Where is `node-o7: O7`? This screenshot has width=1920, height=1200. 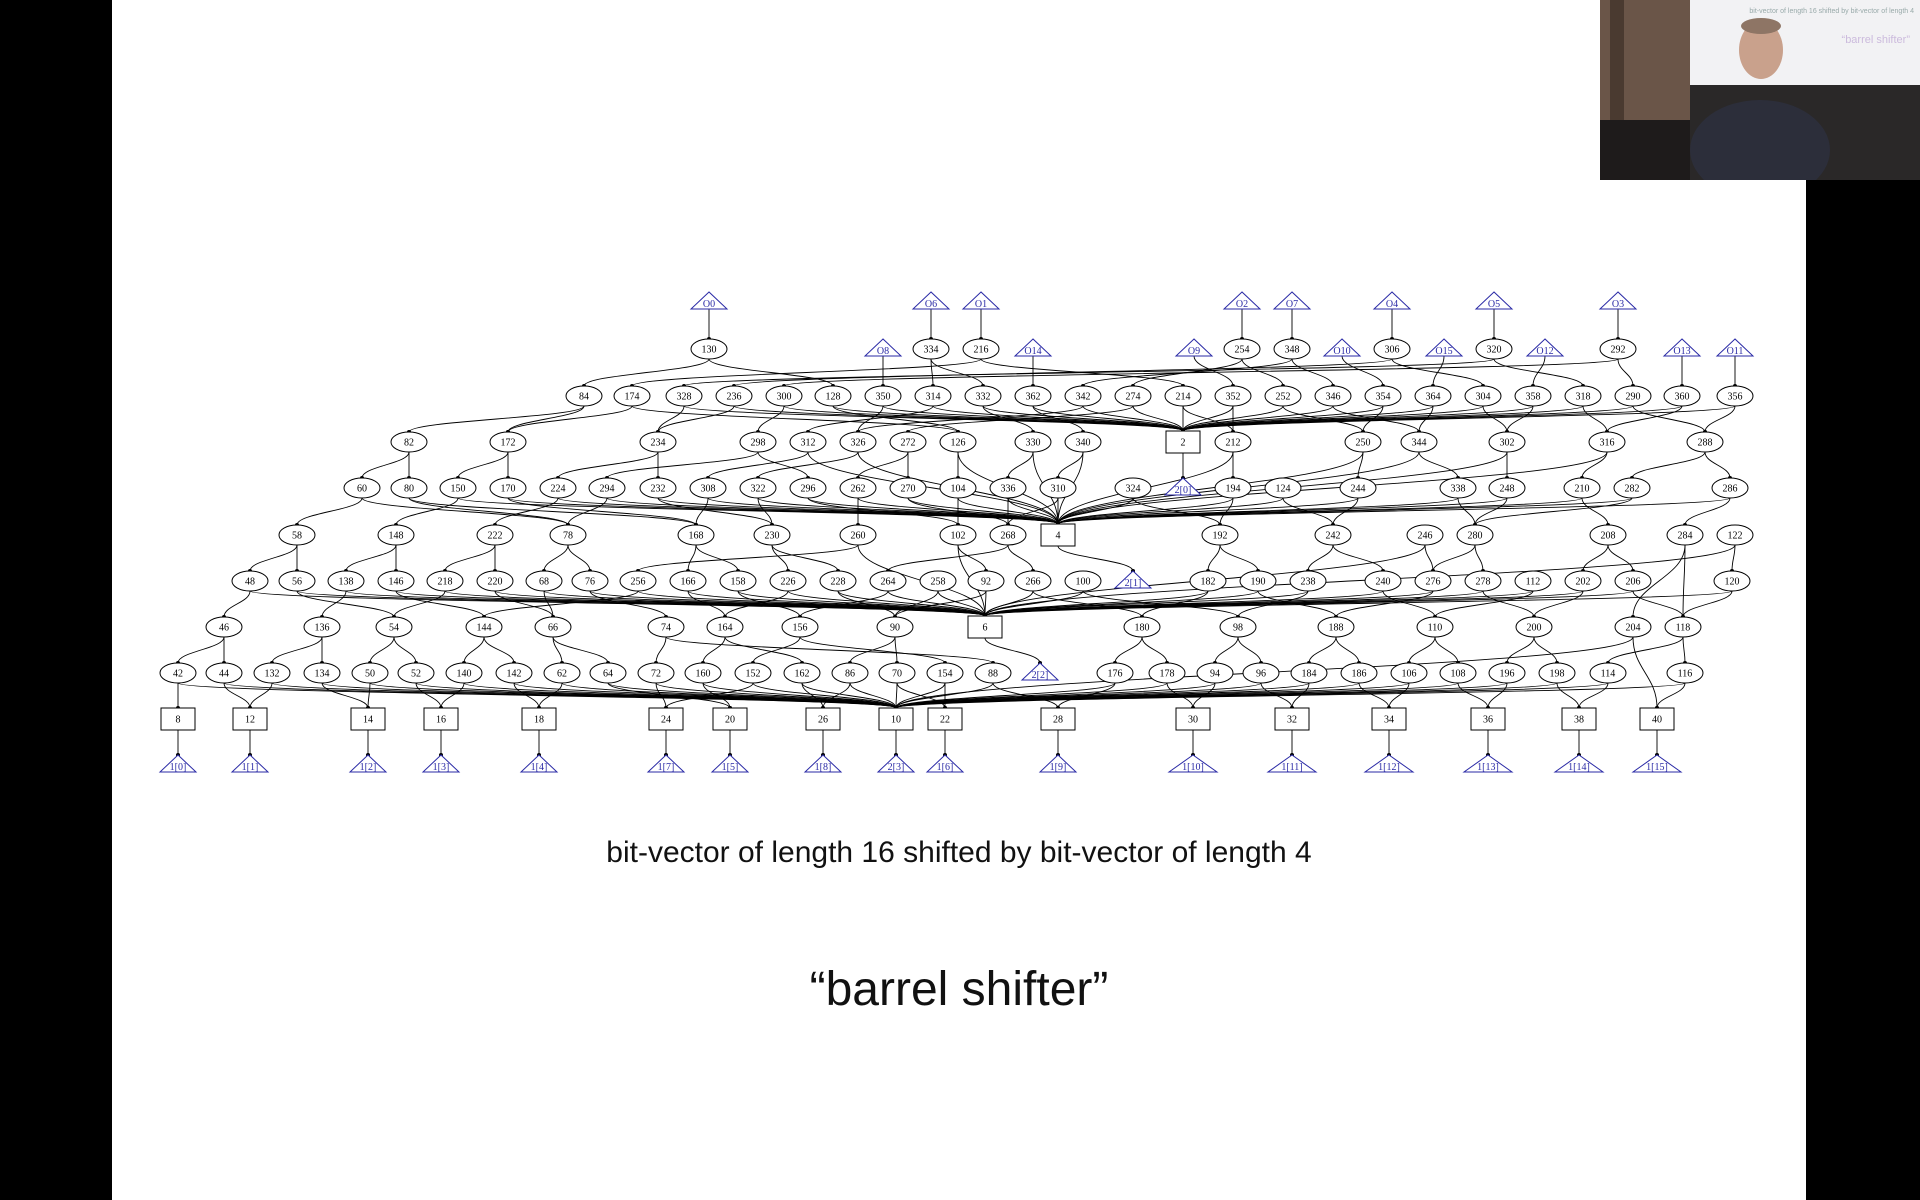 node-o7: O7 is located at coordinates (1292, 300).